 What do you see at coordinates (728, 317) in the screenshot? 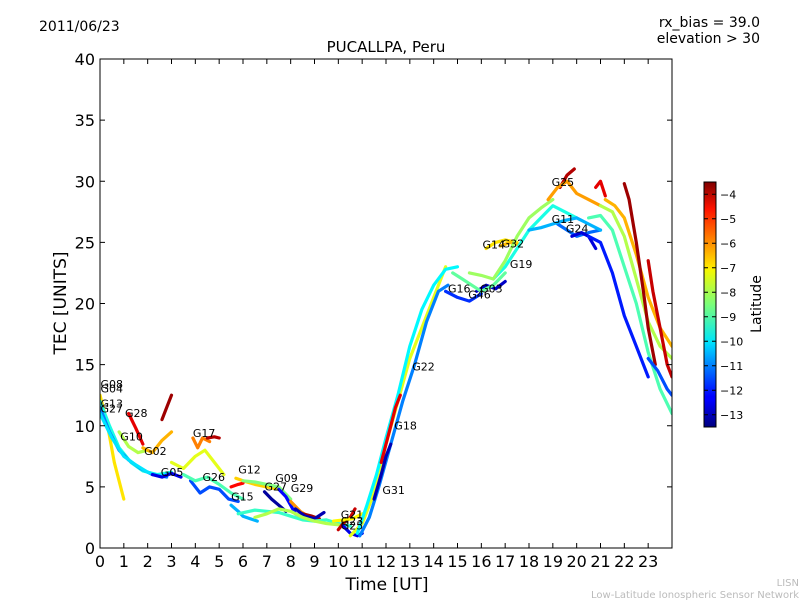
I see `colorbar-tick-label: −9` at bounding box center [728, 317].